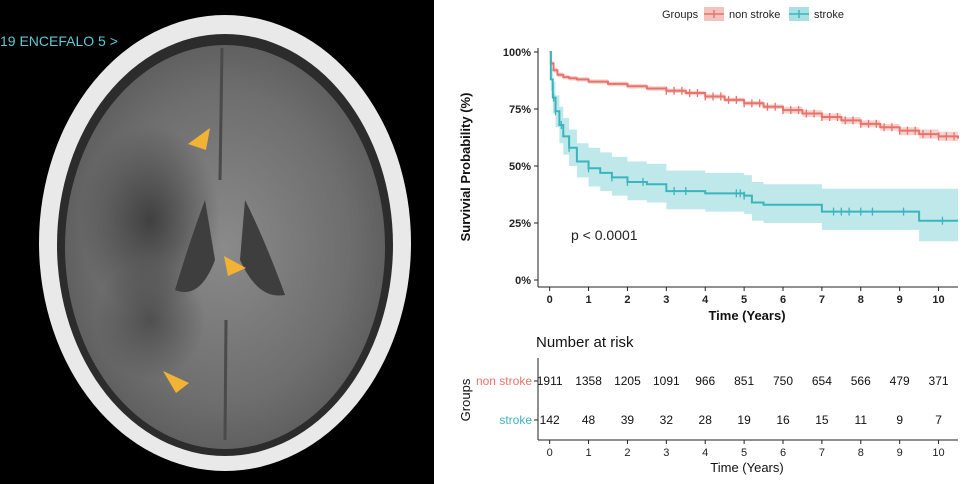  I want to click on risk-cell-stroke: 48, so click(589, 420).